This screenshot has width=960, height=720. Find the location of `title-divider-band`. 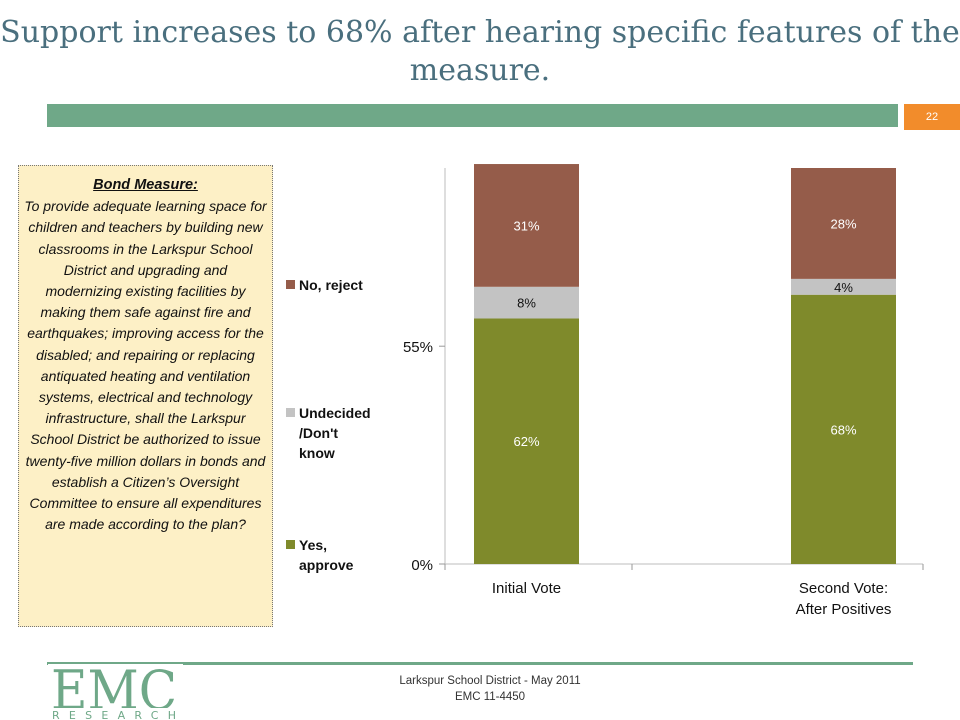

title-divider-band is located at coordinates (472, 115).